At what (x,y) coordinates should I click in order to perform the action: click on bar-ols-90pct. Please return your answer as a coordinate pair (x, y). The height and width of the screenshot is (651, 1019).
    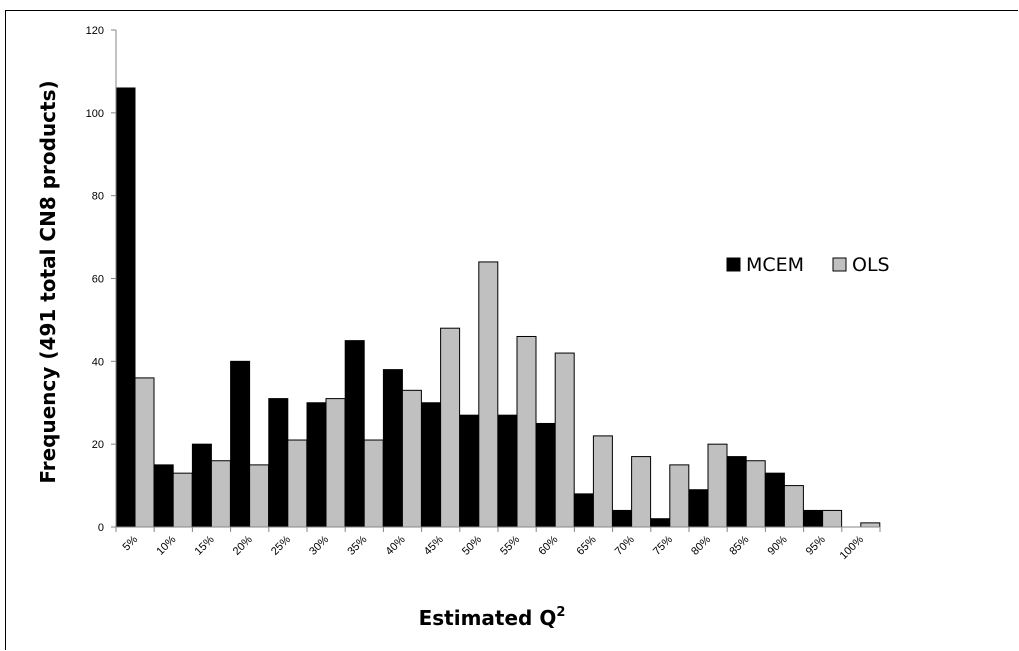
    Looking at the image, I should click on (793, 506).